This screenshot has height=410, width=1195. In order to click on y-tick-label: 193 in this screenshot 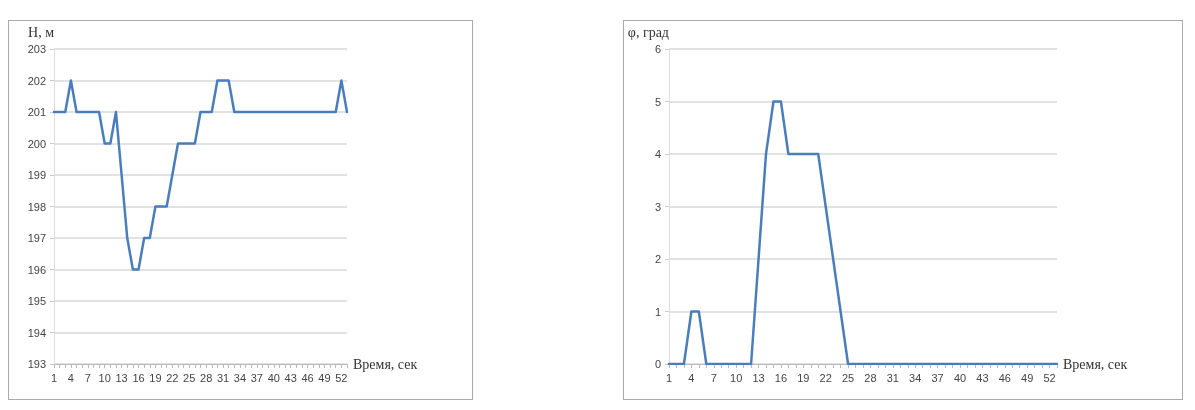, I will do `click(36, 364)`.